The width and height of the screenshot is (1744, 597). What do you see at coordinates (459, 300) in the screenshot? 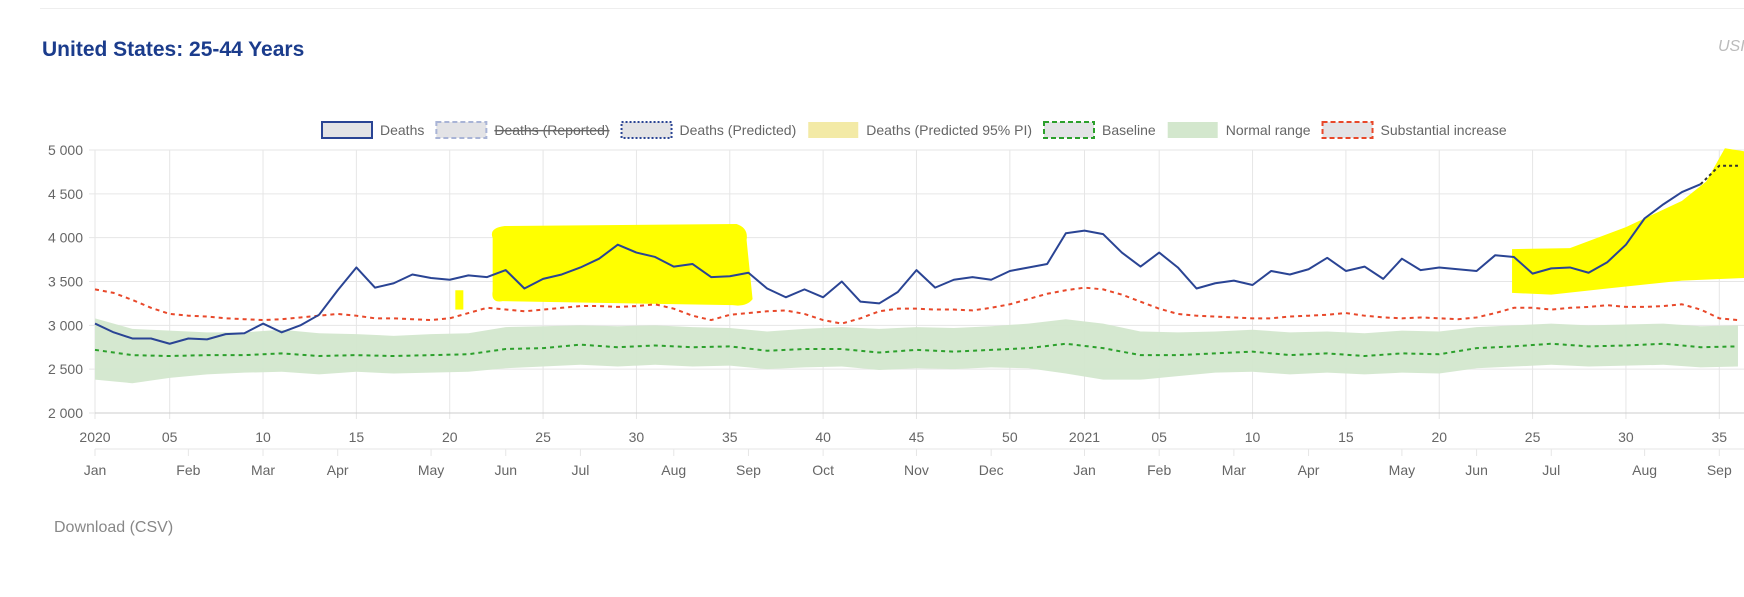
I see `highlight-mark-small` at bounding box center [459, 300].